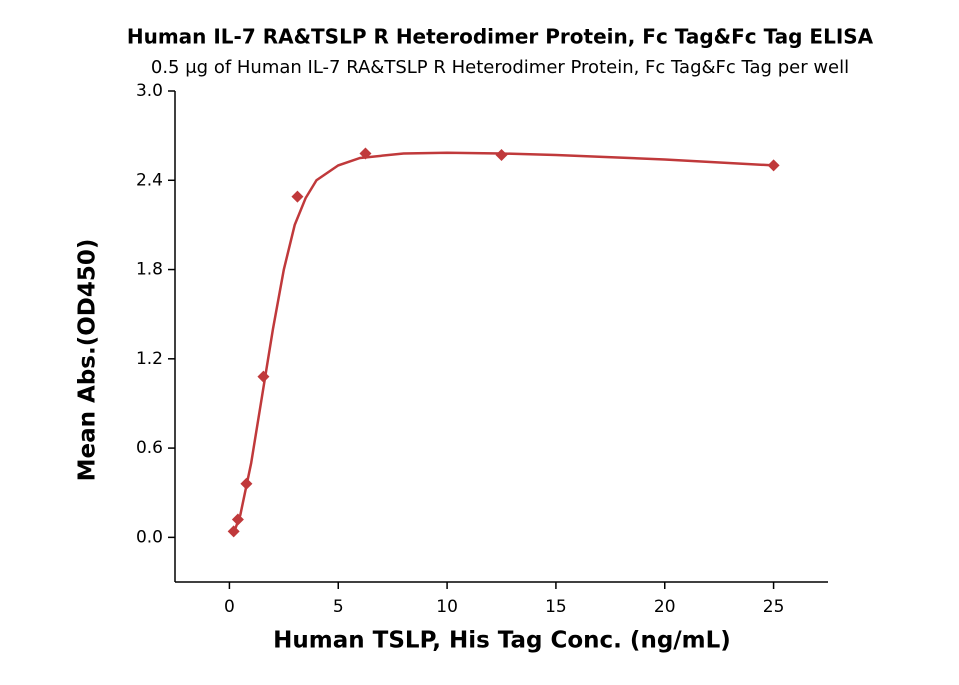  What do you see at coordinates (502, 641) in the screenshot?
I see `x-axis-label: Human TSLP, His Tag Conc. (ng/mL)` at bounding box center [502, 641].